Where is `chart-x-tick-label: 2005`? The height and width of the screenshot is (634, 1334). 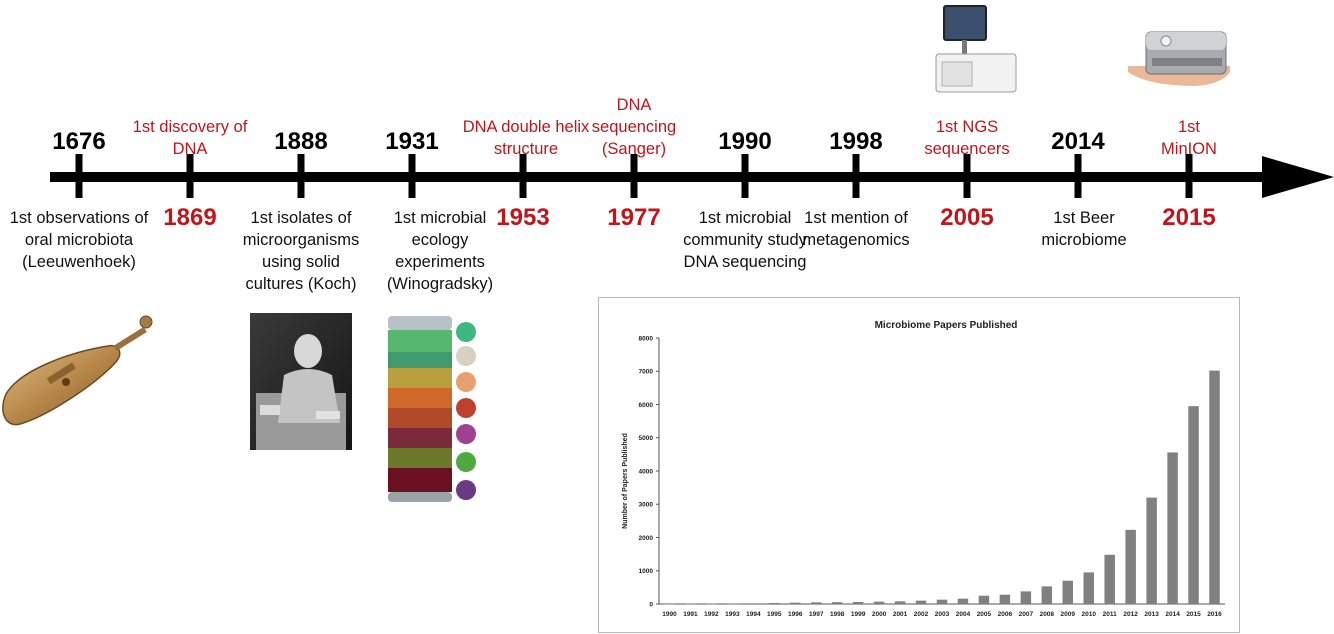
chart-x-tick-label: 2005 is located at coordinates (984, 614).